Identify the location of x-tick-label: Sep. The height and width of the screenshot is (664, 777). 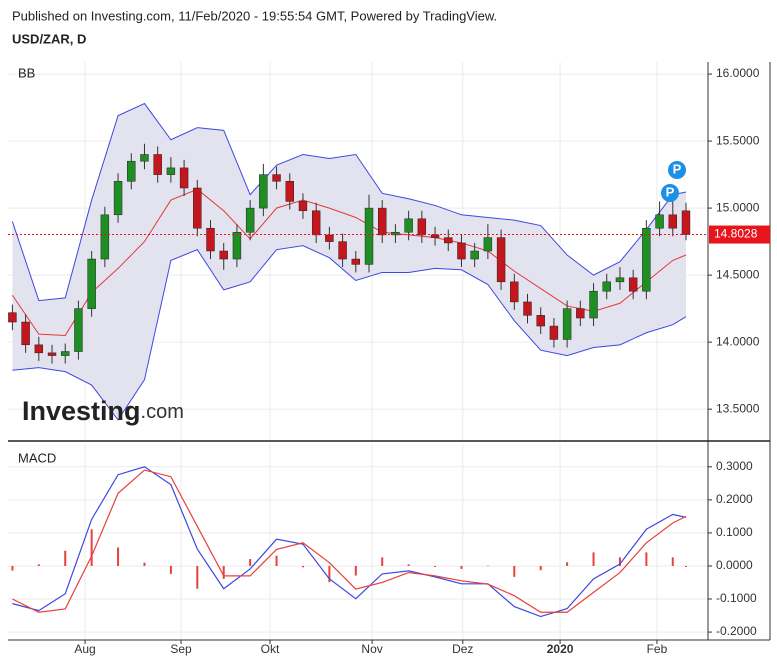
(181, 649).